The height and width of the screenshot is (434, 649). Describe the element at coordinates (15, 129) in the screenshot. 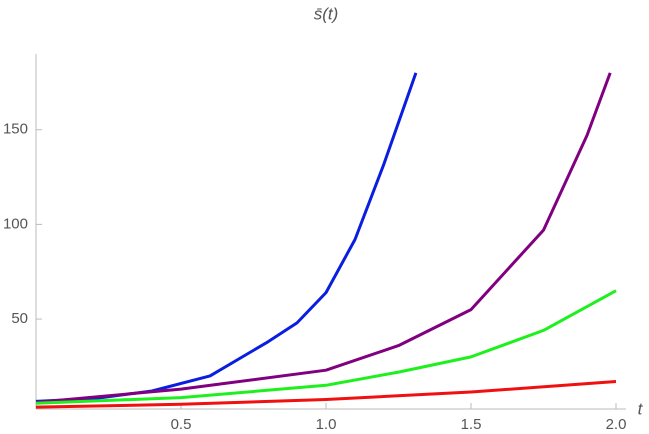

I see `y-tick-label: 150` at that location.